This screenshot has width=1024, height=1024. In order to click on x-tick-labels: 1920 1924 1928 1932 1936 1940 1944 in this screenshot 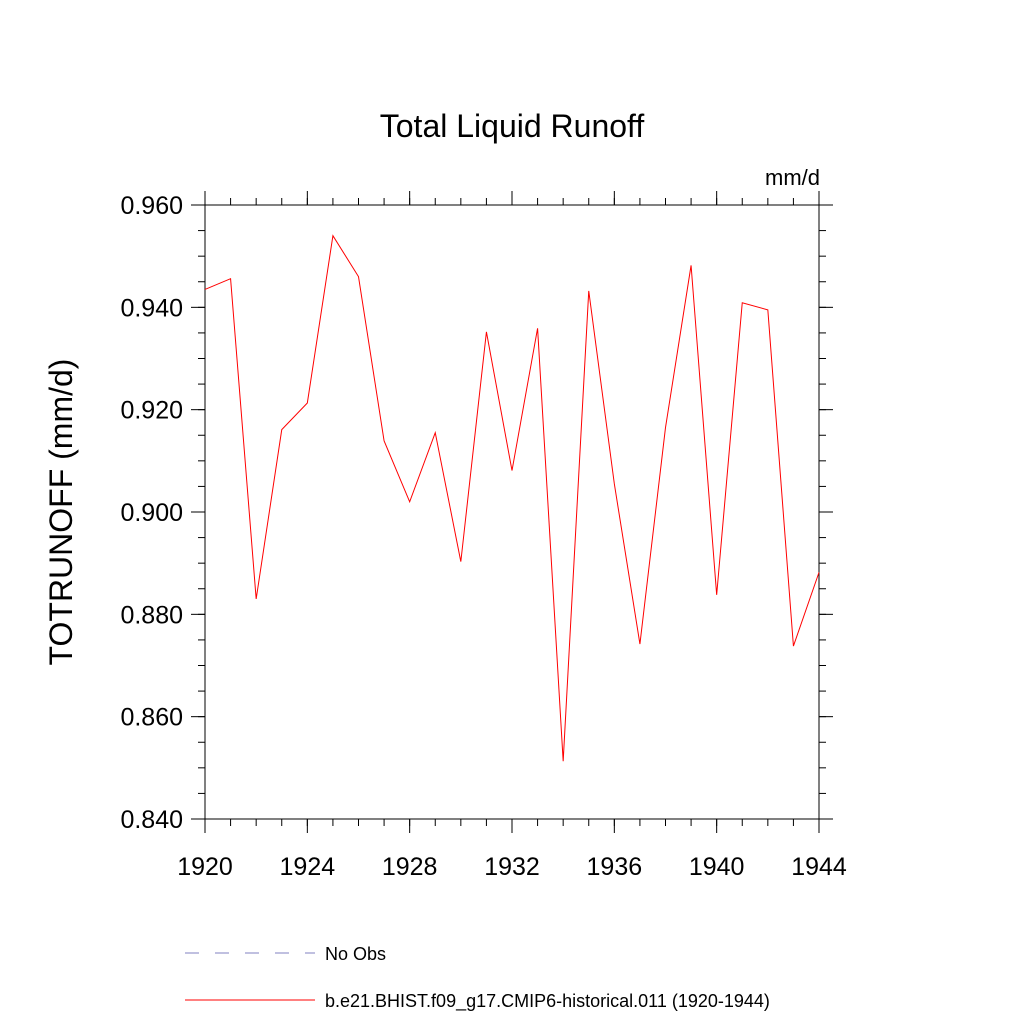, I will do `click(512, 867)`.